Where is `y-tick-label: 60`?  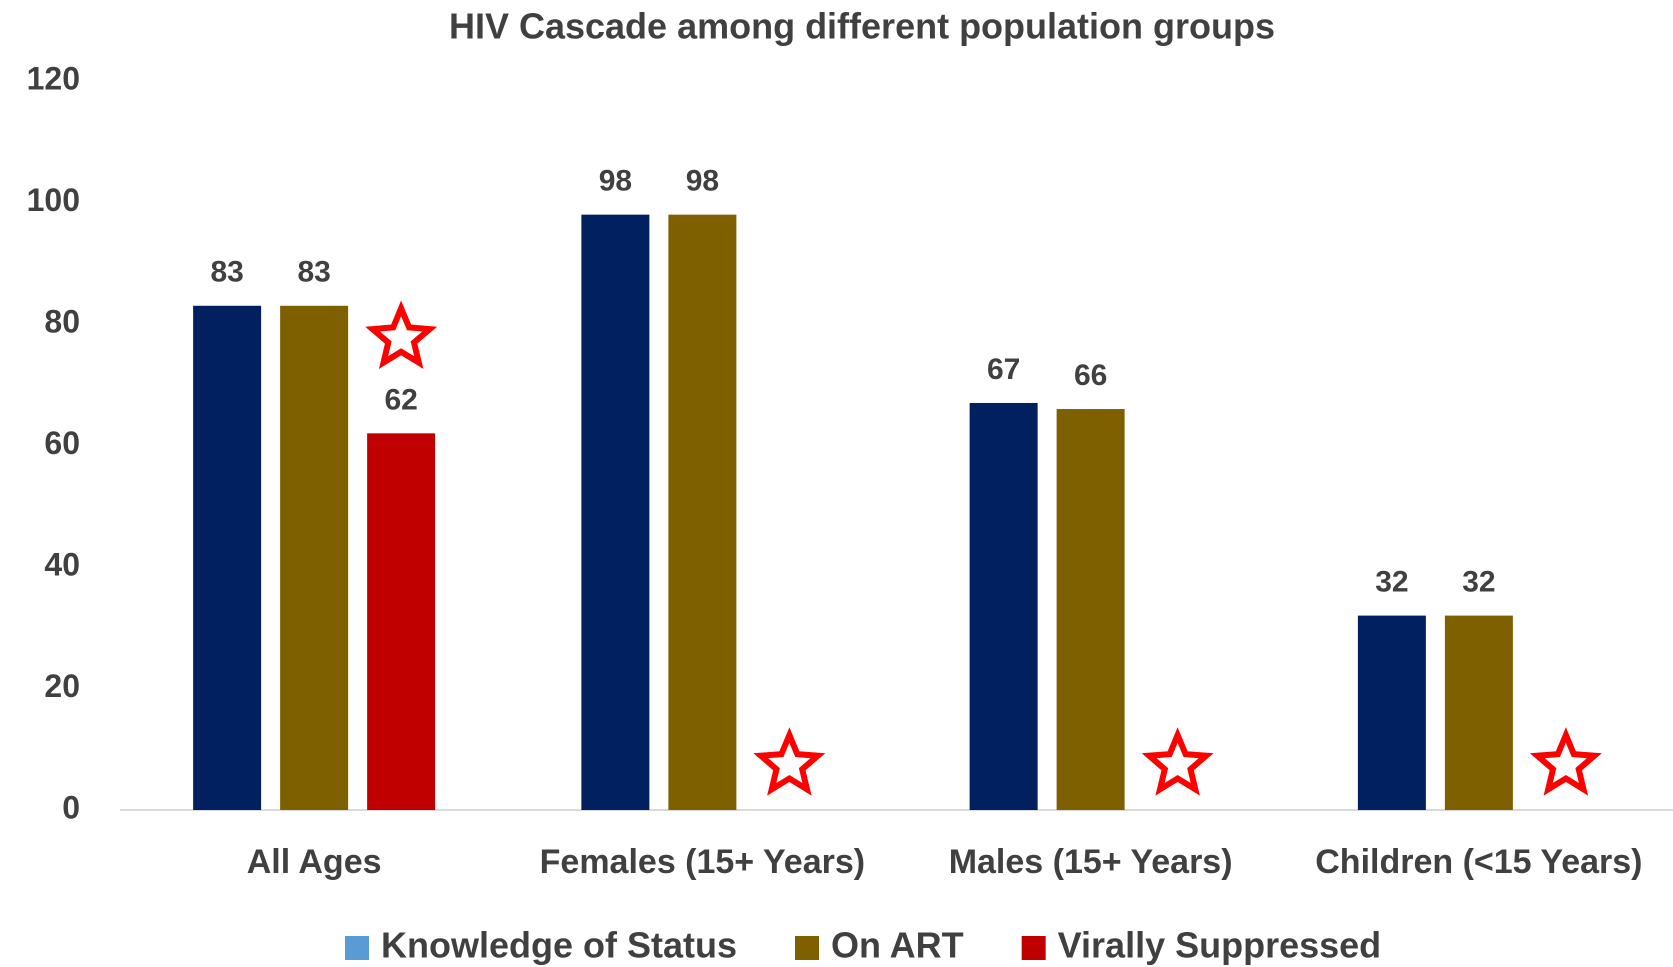 y-tick-label: 60 is located at coordinates (62, 443).